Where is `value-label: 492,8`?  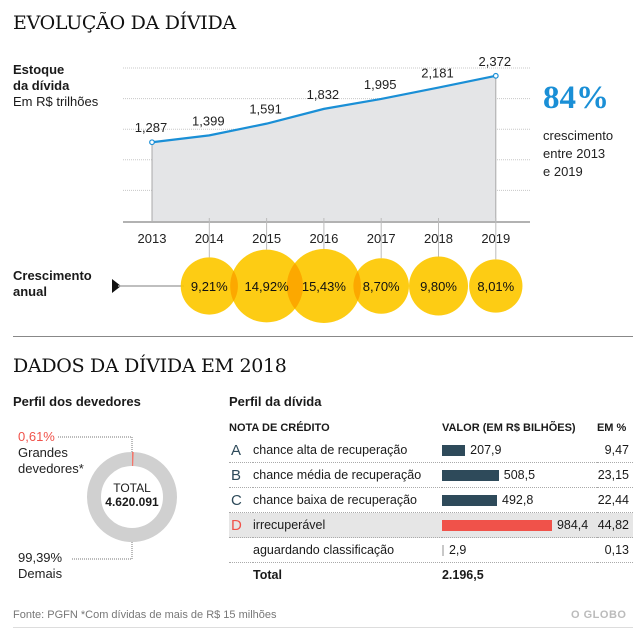 value-label: 492,8 is located at coordinates (518, 500).